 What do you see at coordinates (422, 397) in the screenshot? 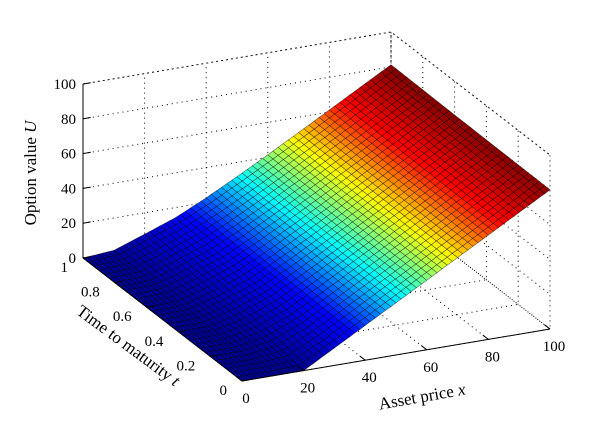
I see `x-axis-label: Asset price x` at bounding box center [422, 397].